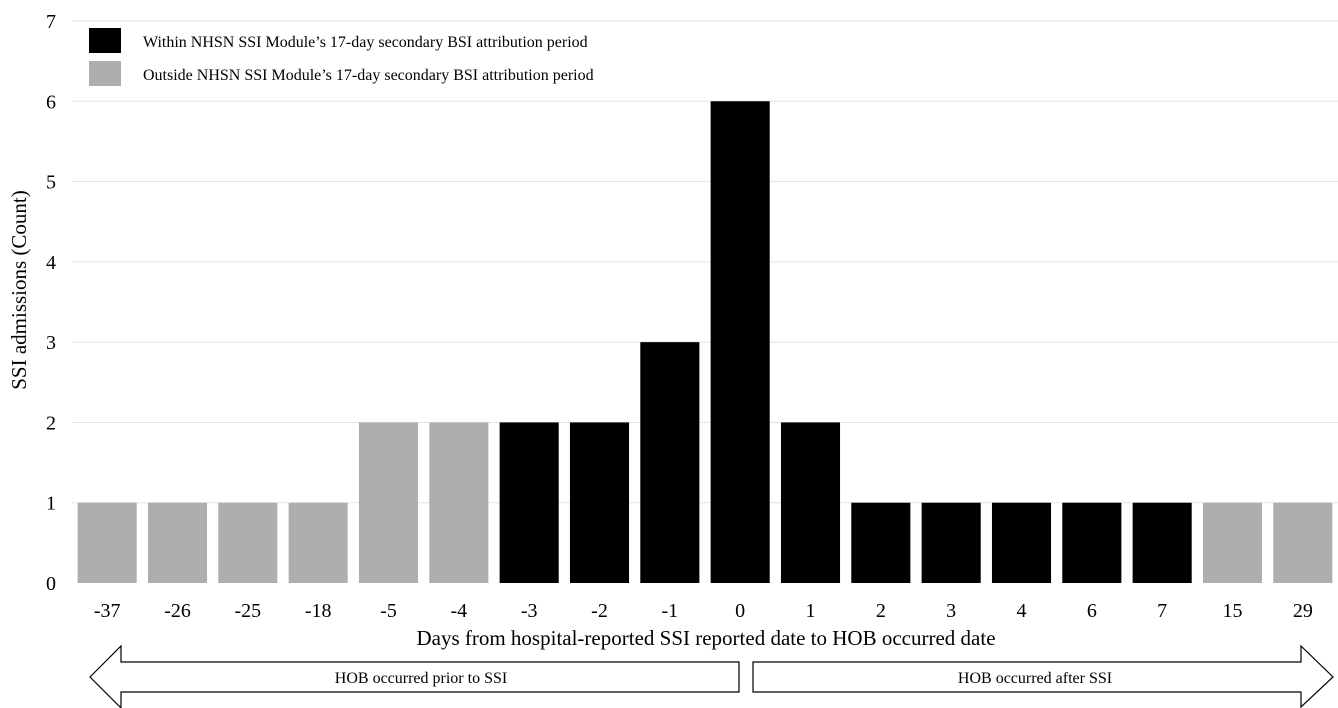  I want to click on bar--18, so click(318, 542).